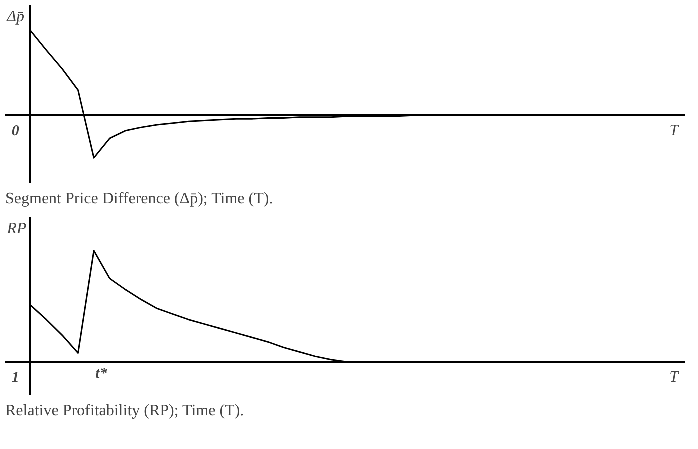 The image size is (698, 449). I want to click on annotation: 0, so click(16, 132).